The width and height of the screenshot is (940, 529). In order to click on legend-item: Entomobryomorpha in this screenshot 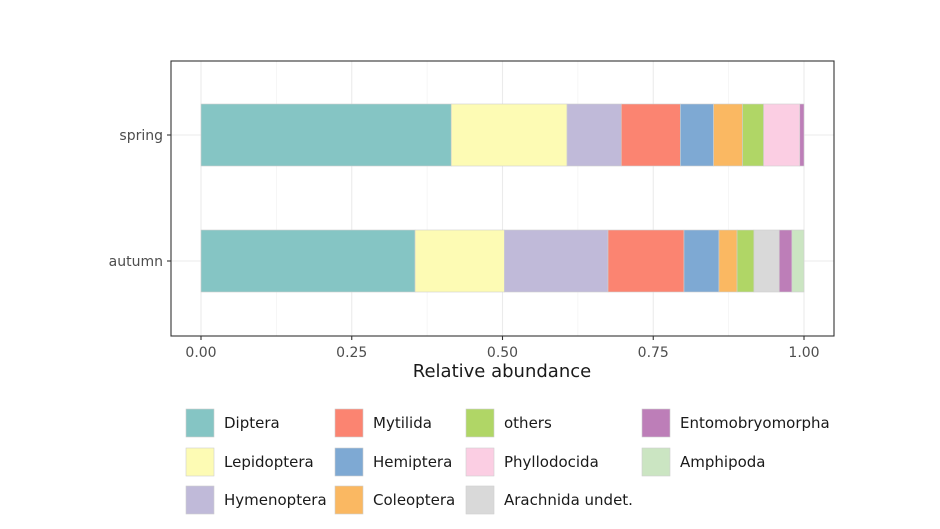, I will do `click(735, 423)`.